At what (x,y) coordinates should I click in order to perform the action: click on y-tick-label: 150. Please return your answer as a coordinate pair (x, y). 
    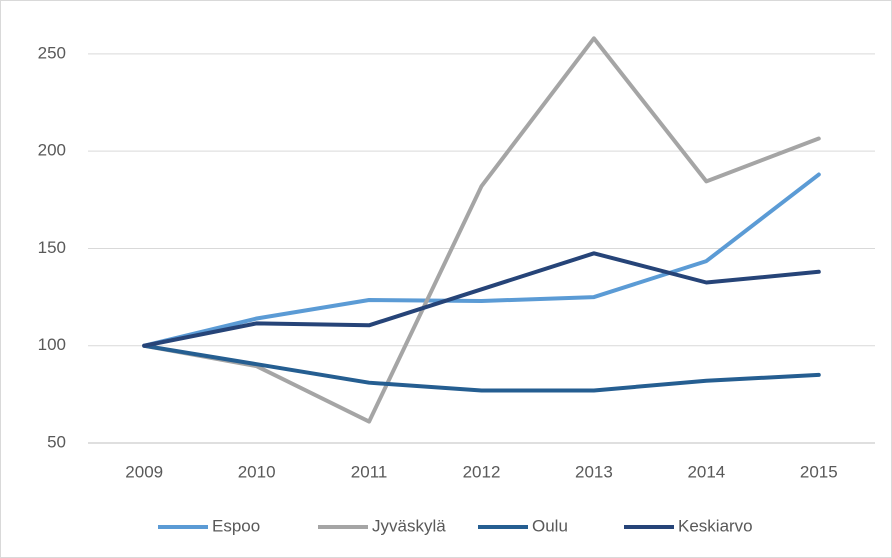
    Looking at the image, I should click on (52, 247).